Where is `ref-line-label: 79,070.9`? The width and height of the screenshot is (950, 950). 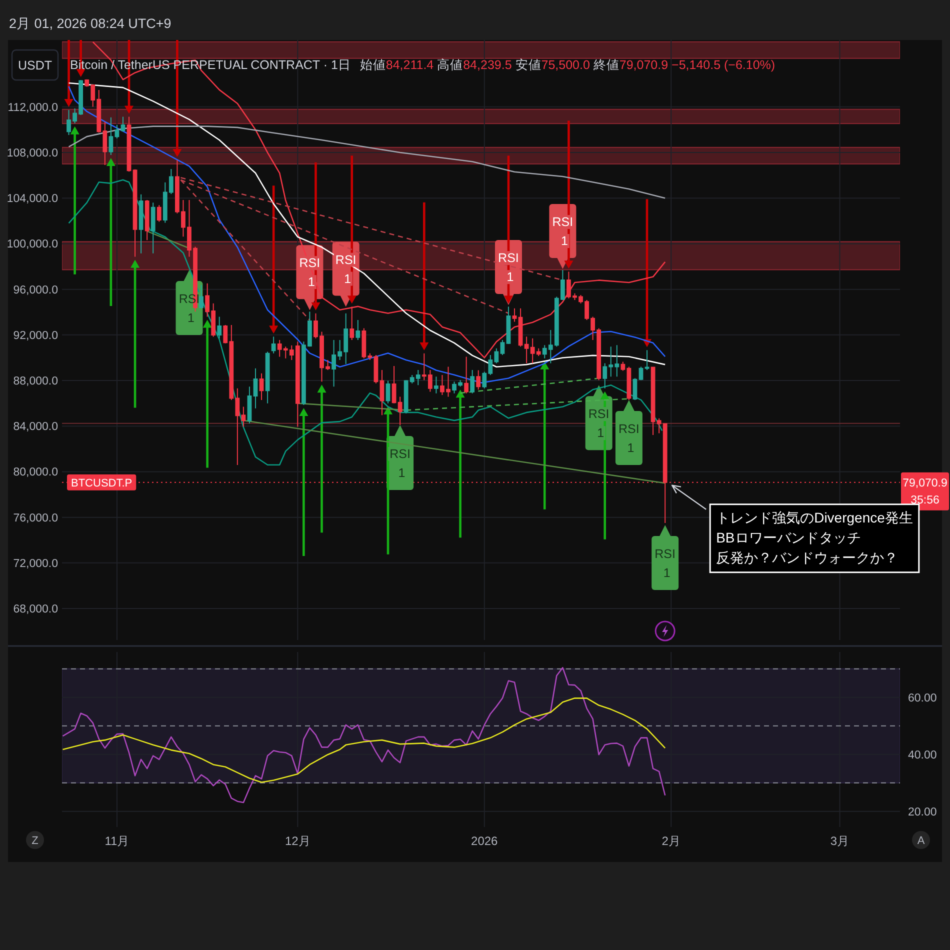
ref-line-label: 79,070.9 is located at coordinates (925, 483).